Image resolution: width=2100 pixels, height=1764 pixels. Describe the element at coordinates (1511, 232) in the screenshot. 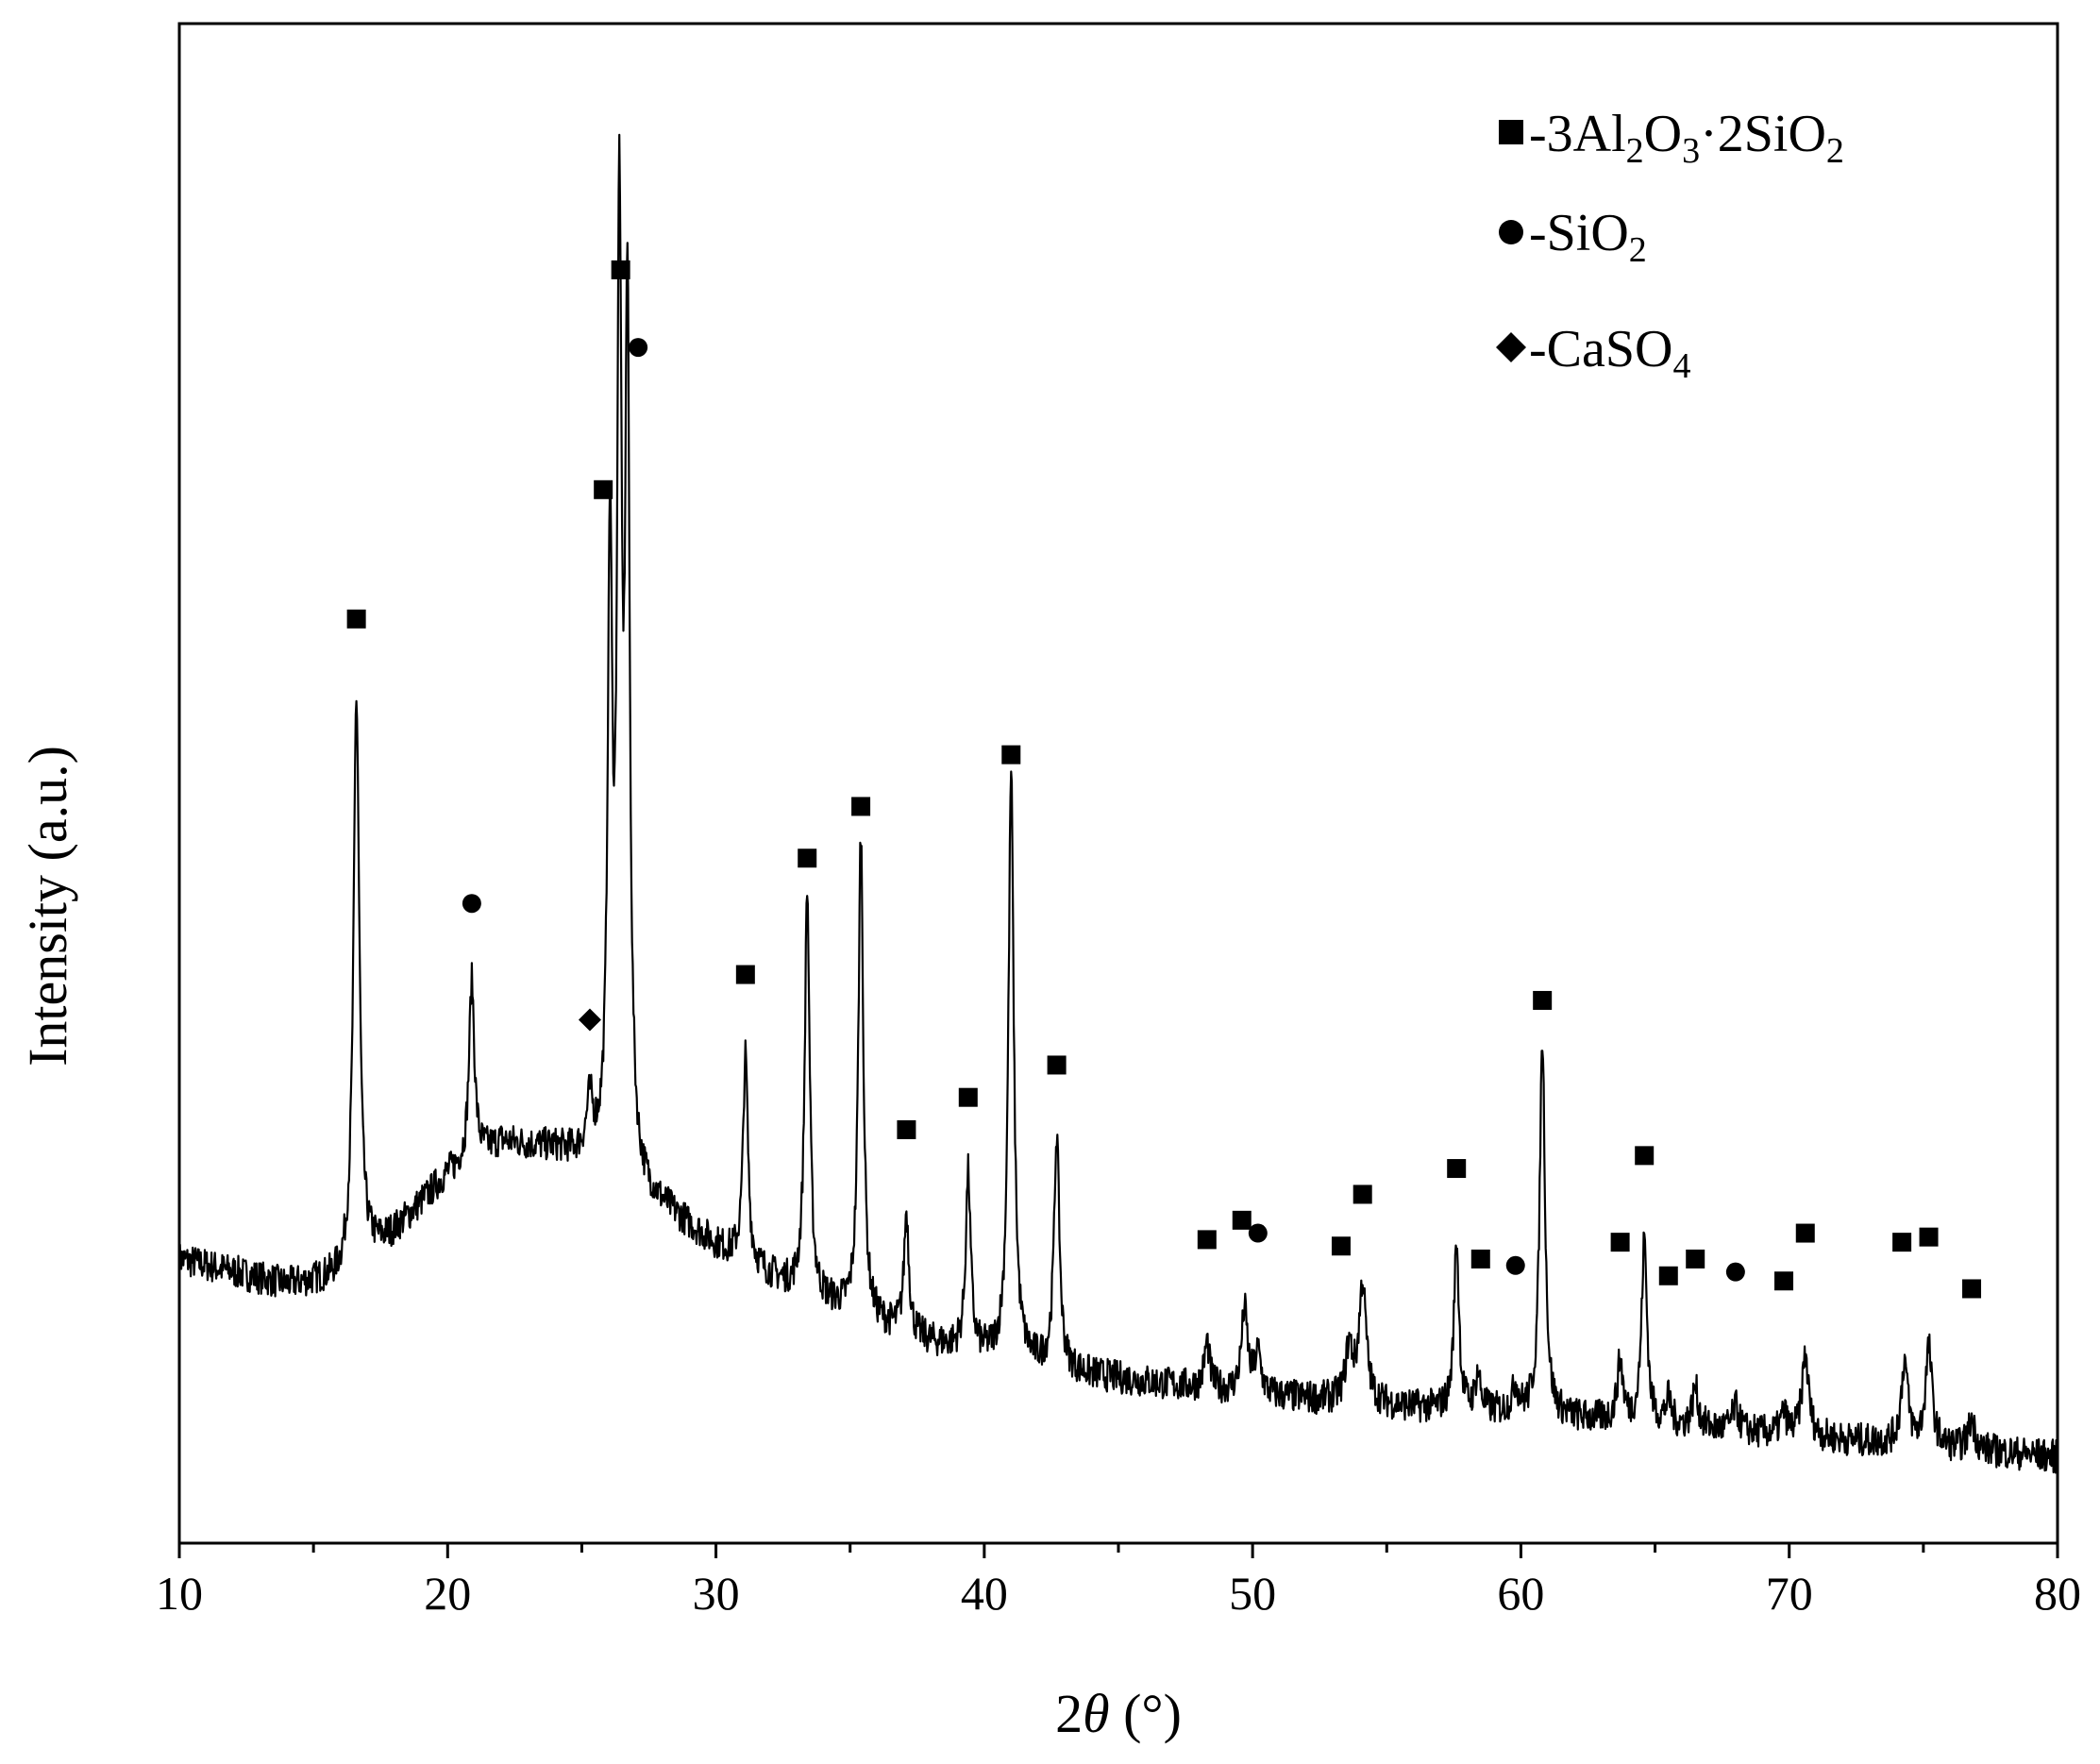

I see `legend-circle-marker` at that location.